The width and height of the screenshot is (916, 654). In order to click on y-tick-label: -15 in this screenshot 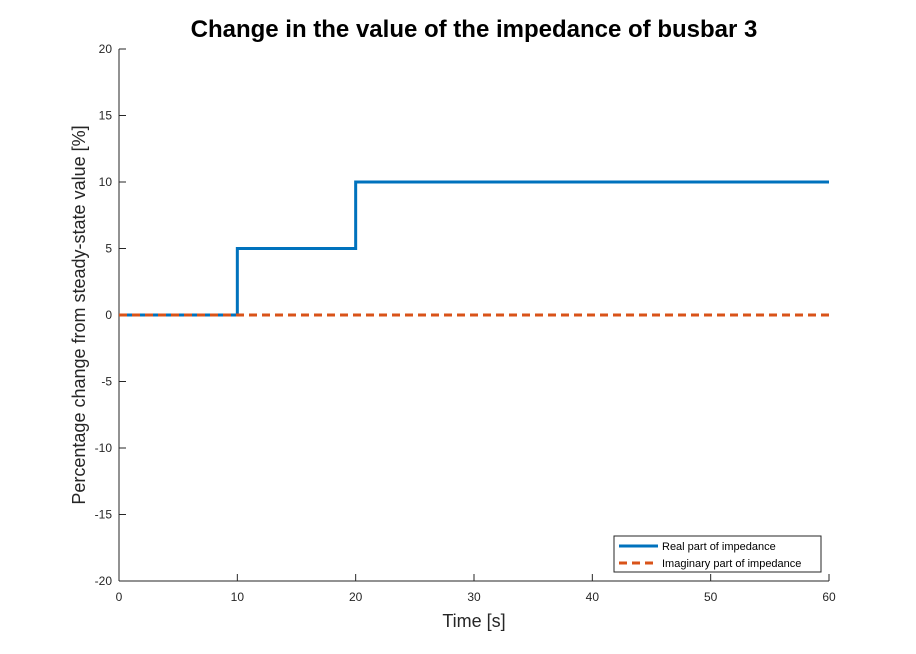, I will do `click(104, 515)`.